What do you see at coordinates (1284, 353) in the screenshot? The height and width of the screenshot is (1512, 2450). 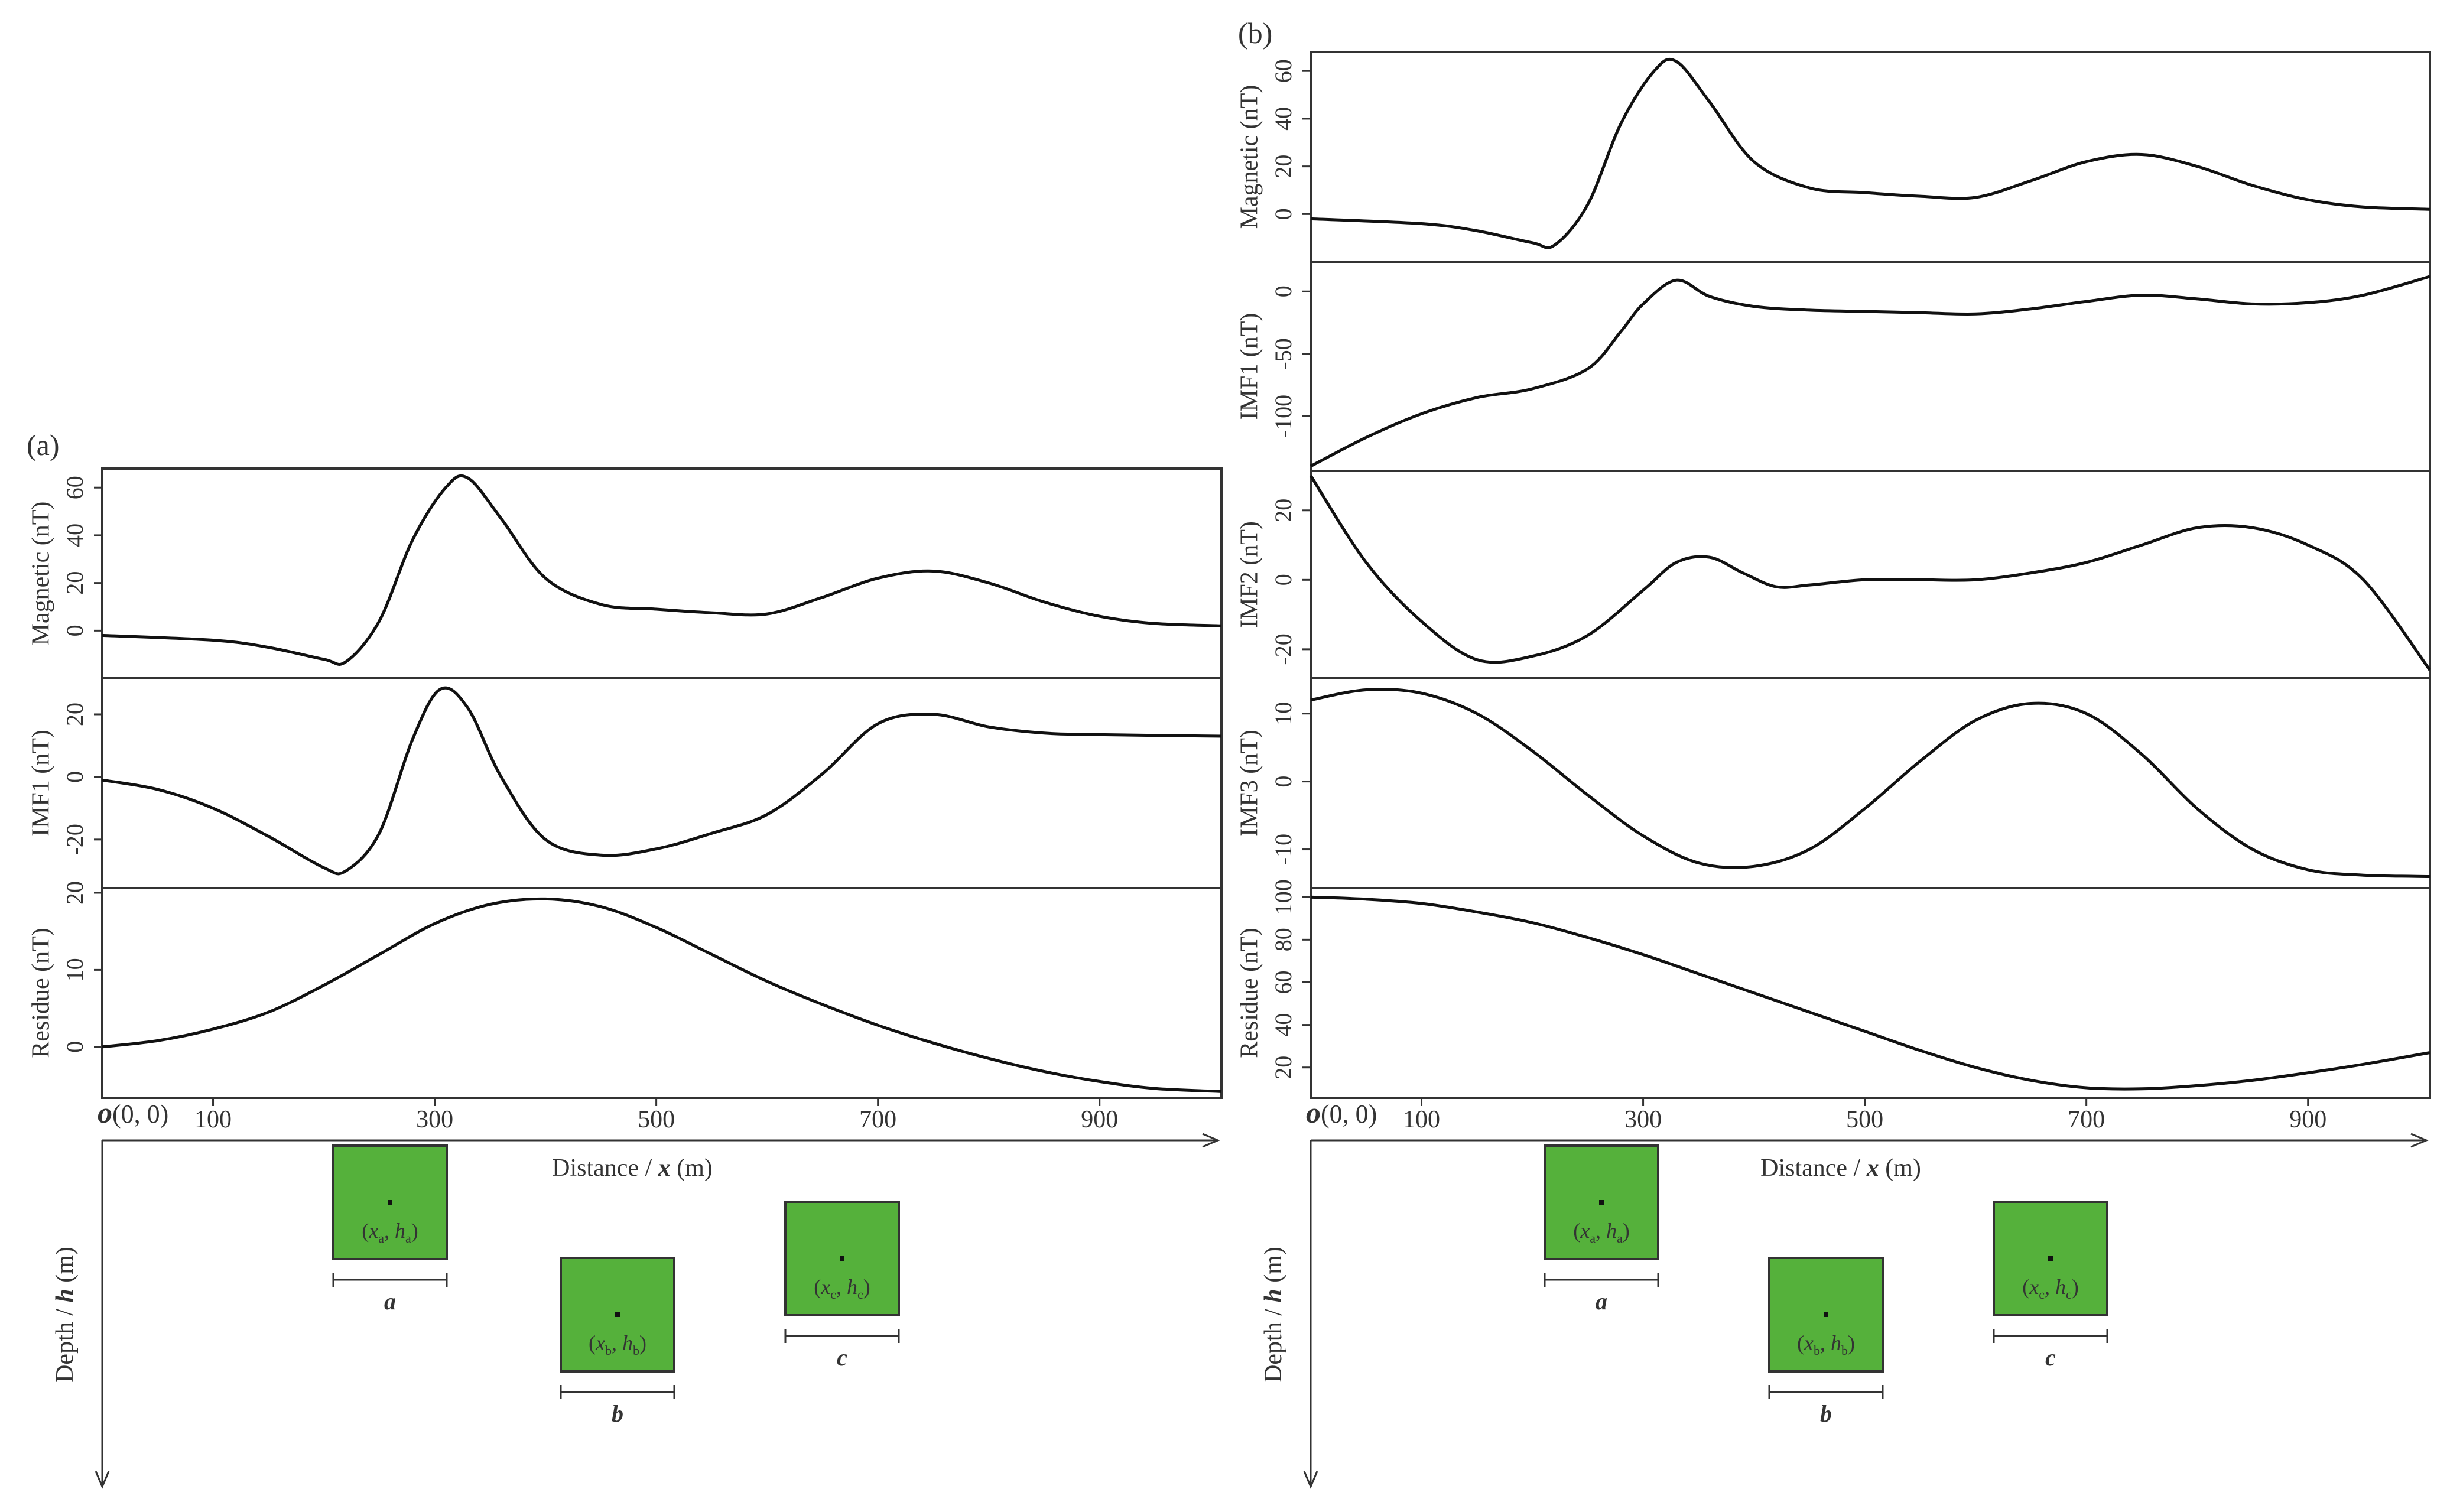 I see `y-tick-label: -50` at bounding box center [1284, 353].